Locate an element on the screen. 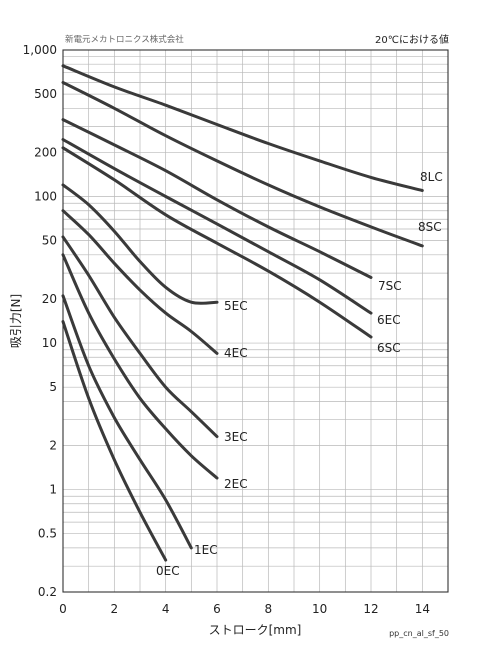 This screenshot has width=500, height=650. series-line-1ec is located at coordinates (127, 422).